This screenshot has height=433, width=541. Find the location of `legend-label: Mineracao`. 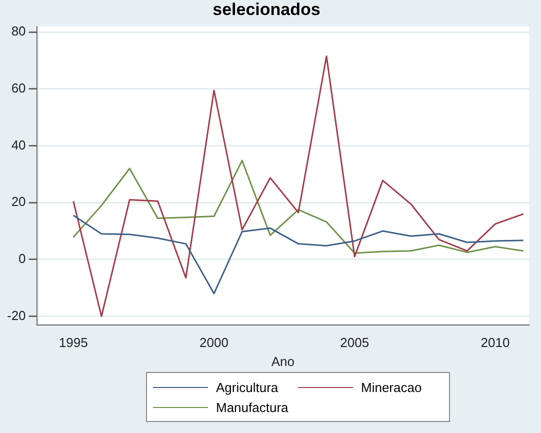

legend-label: Mineracao is located at coordinates (391, 387).